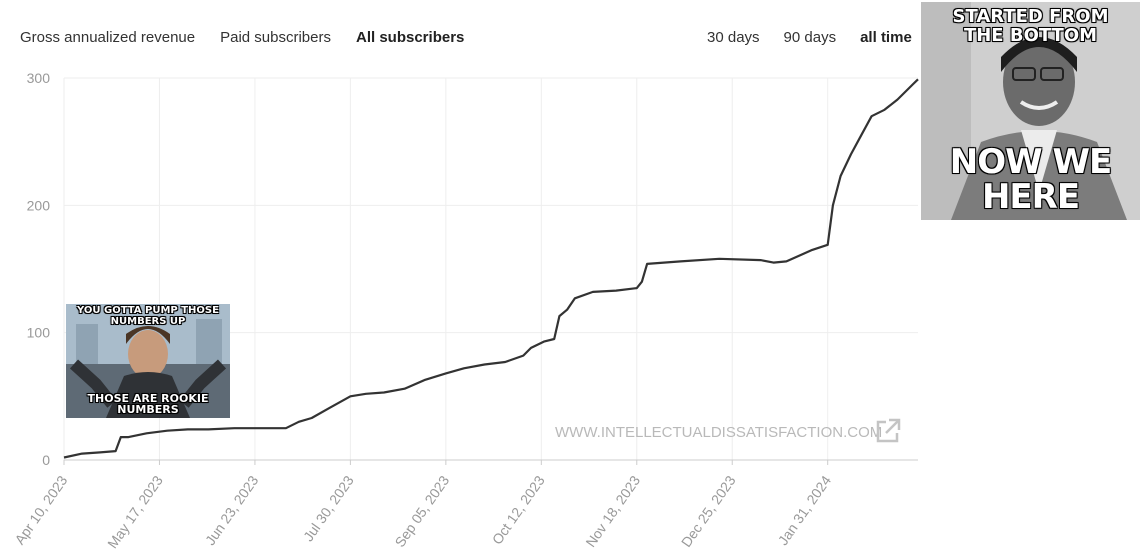 The image size is (1141, 559). What do you see at coordinates (708, 511) in the screenshot?
I see `x-tick-label: Dec 25, 2023` at bounding box center [708, 511].